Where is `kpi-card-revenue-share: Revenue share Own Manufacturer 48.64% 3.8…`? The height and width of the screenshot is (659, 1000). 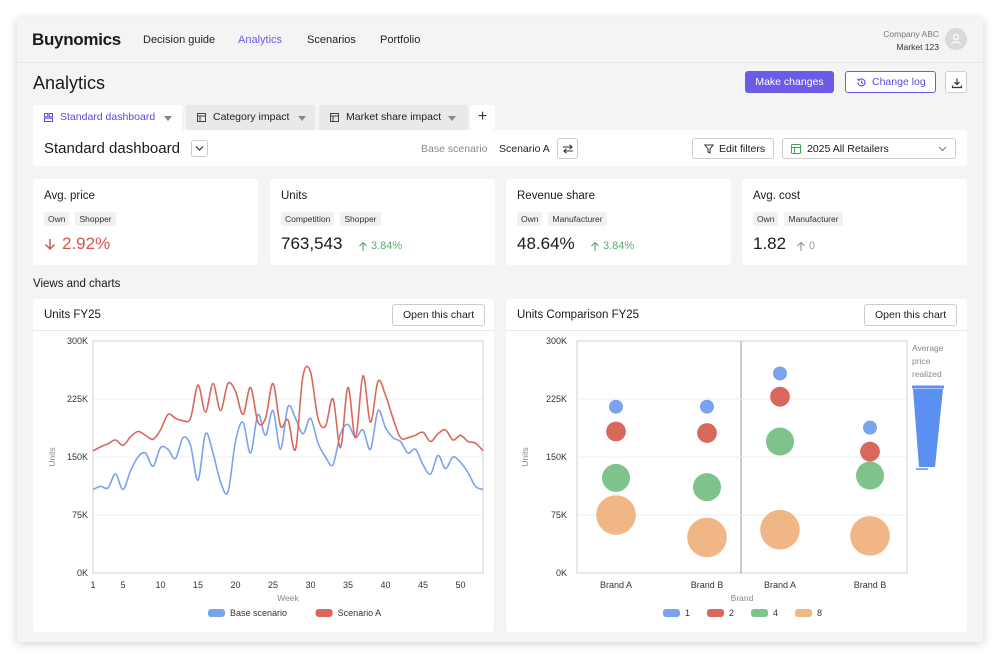
kpi-card-revenue-share: Revenue share Own Manufacturer 48.64% 3.8… is located at coordinates (618, 222).